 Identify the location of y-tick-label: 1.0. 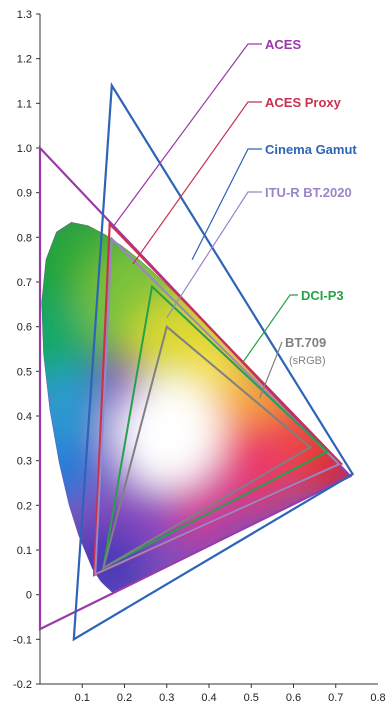
(24, 149).